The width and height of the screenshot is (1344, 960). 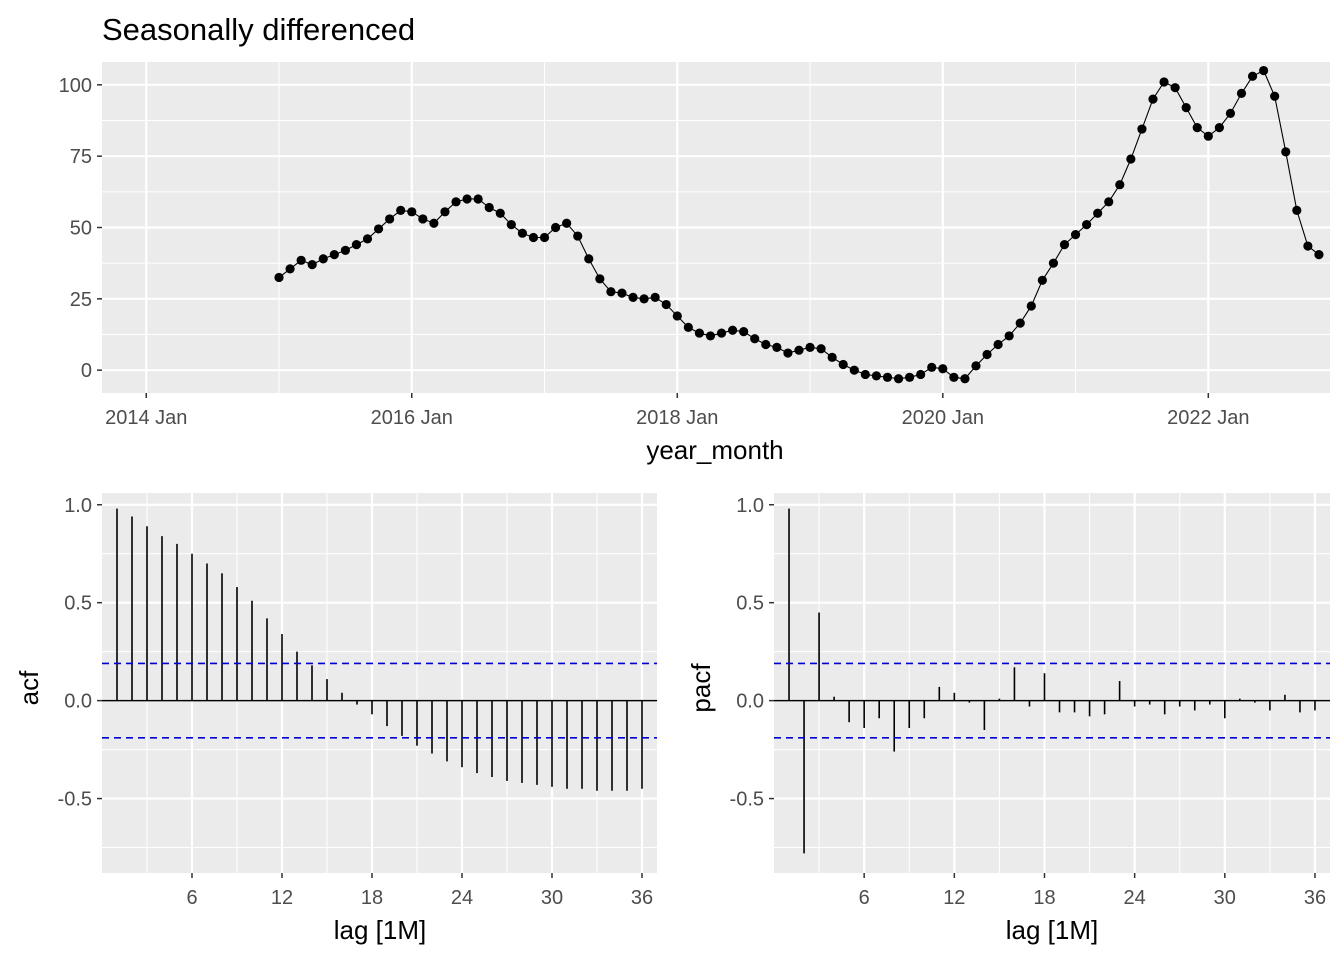 I want to click on time-series-y-tick-label: 75, so click(x=81, y=157).